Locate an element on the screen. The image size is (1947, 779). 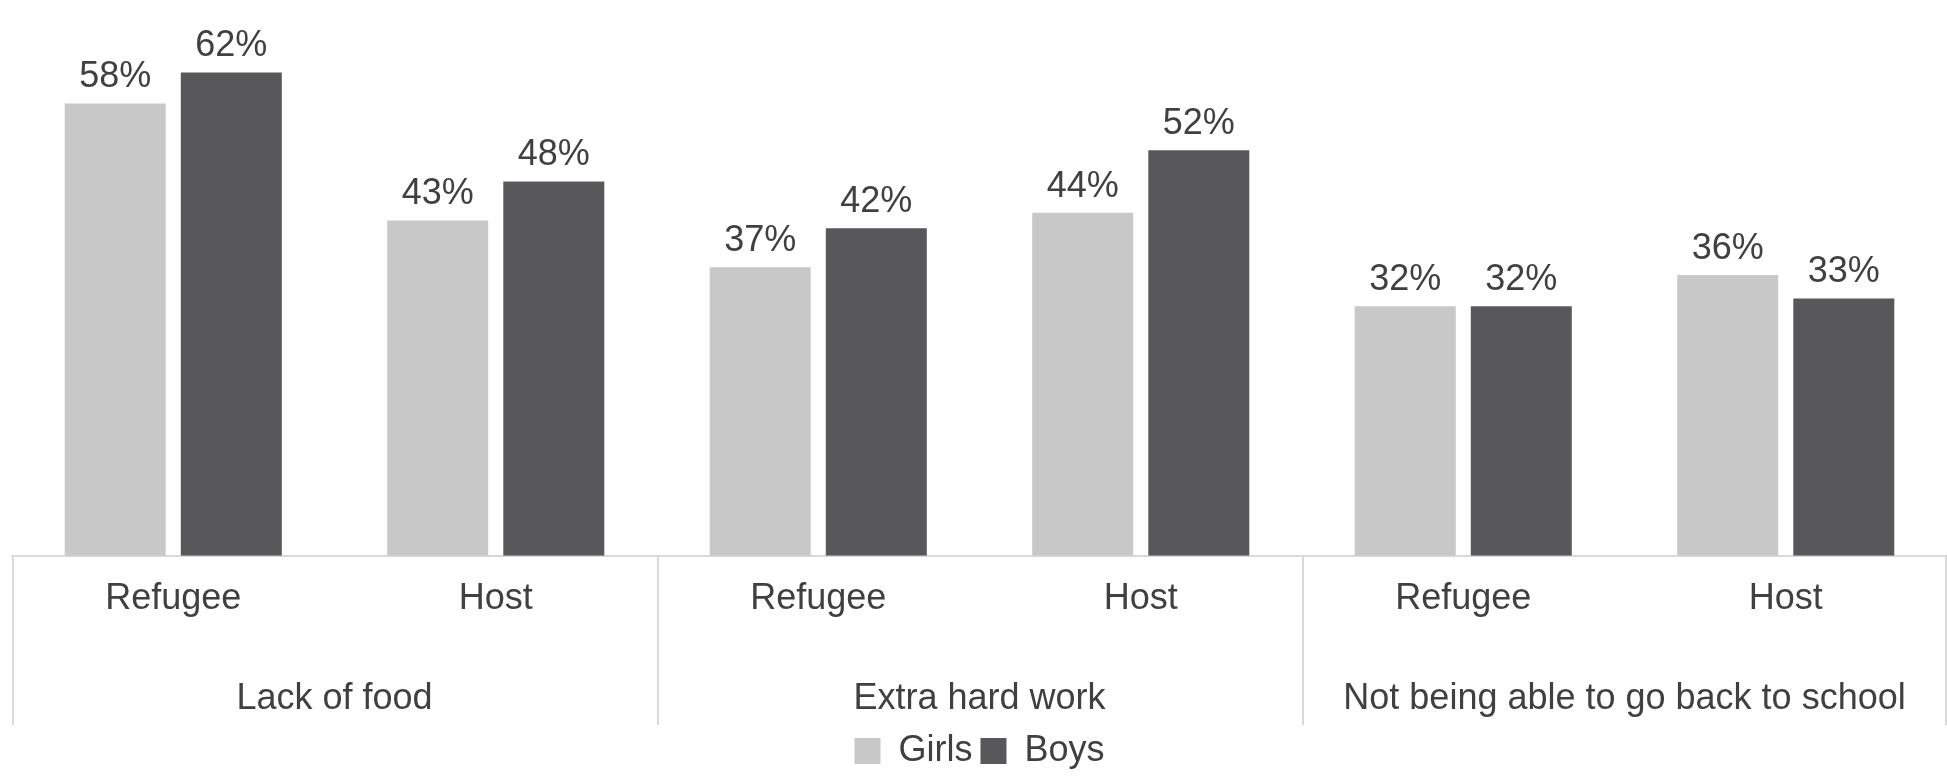
text: Not being able to go back to school is located at coordinates (1624, 696).